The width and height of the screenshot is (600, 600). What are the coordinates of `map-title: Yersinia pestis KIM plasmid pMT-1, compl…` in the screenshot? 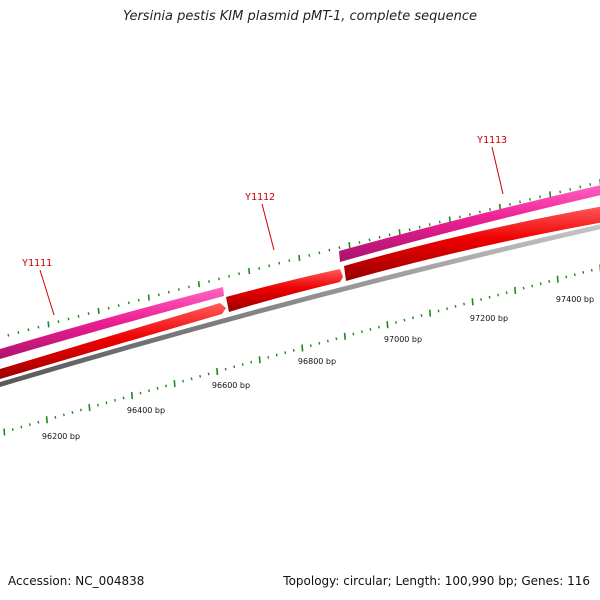 It's located at (300, 16).